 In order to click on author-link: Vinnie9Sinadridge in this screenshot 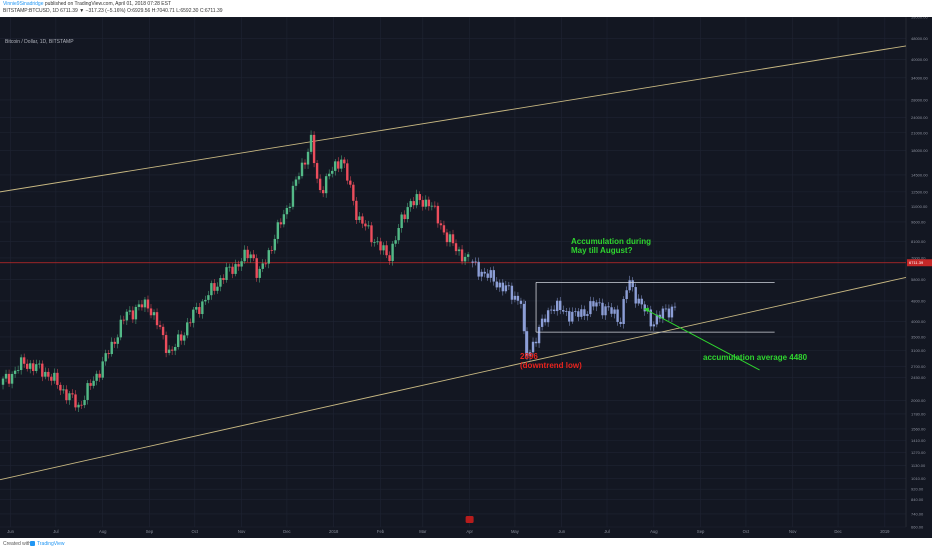, I will do `click(23, 4)`.